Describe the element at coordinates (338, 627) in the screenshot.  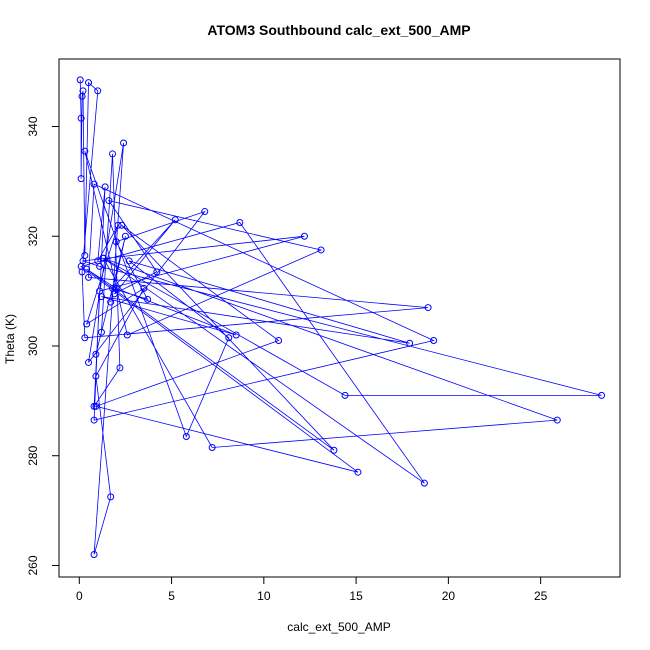
I see `x-axis-label: calc_ext_500_AMP` at that location.